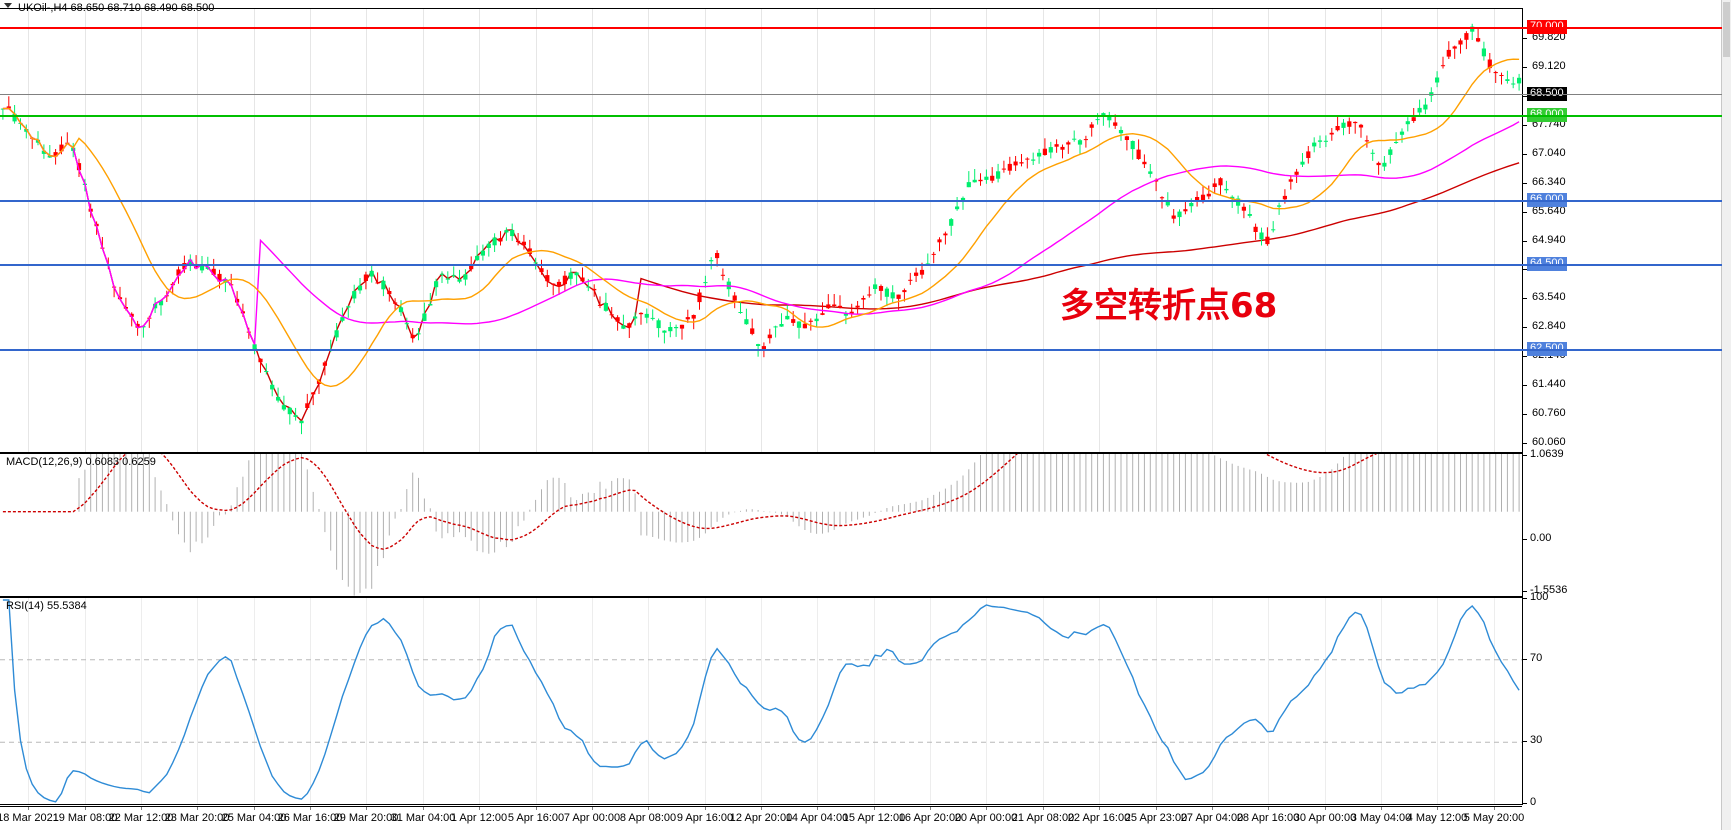 The width and height of the screenshot is (1731, 830). I want to click on time-tick-label: 22 Apr 16:00, so click(1099, 818).